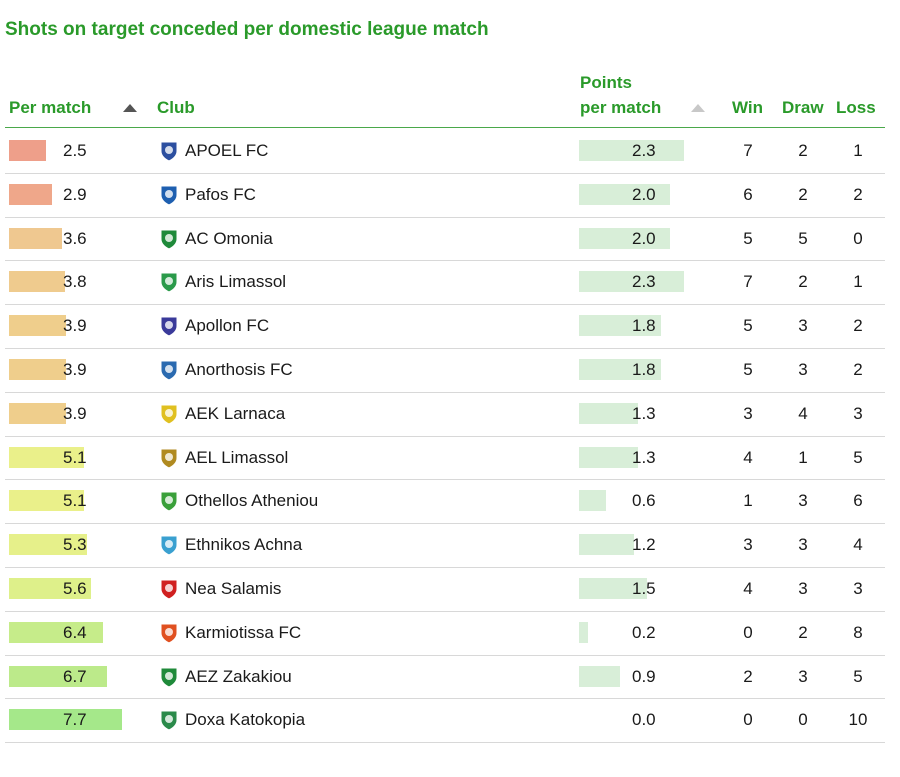 The height and width of the screenshot is (777, 900). I want to click on club-name: APOEL FC, so click(227, 150).